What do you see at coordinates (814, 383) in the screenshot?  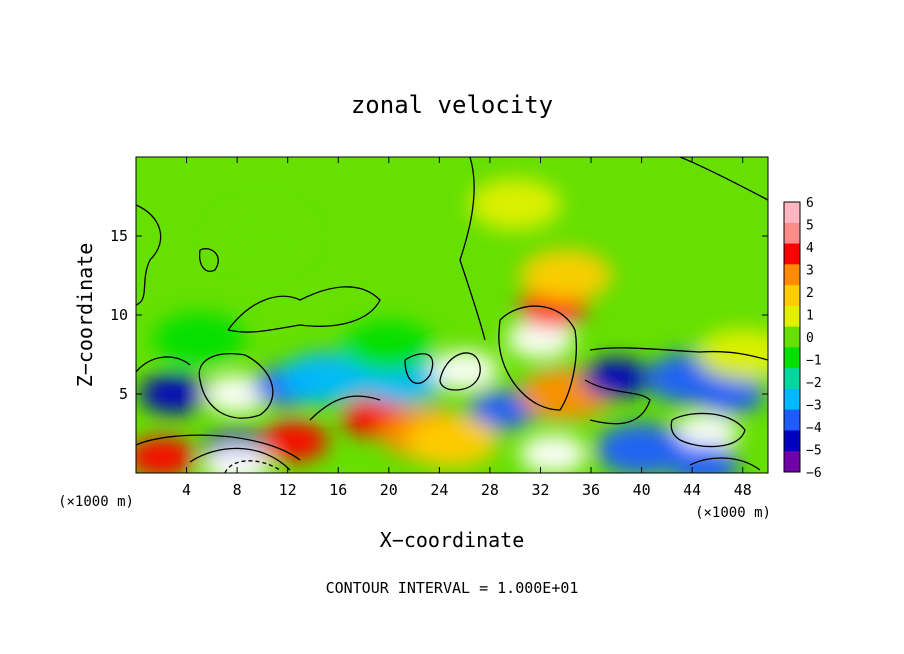 I see `colorbar-label-8: −2` at bounding box center [814, 383].